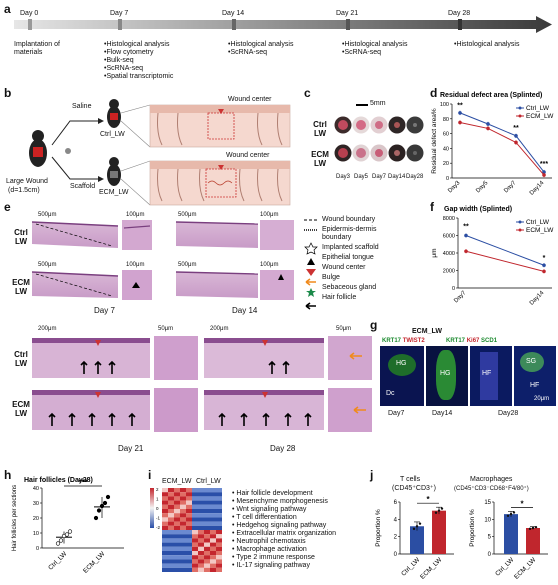  I want to click on ctrl-lw-label: Ctrl_LW, so click(112, 134).